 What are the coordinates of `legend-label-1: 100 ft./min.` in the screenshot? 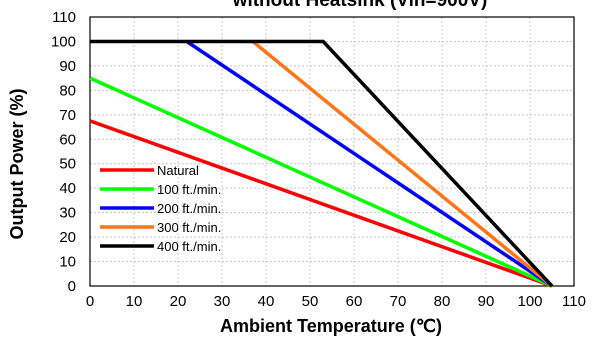 It's located at (189, 189).